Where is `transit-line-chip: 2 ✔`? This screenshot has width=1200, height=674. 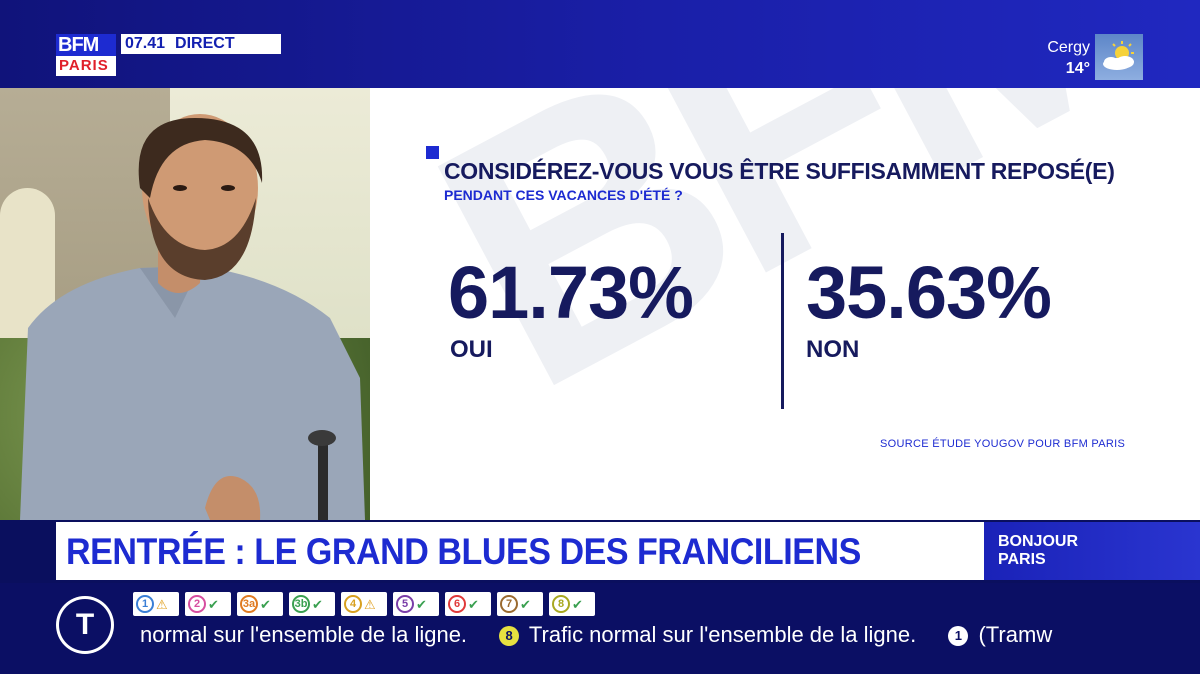 transit-line-chip: 2 ✔ is located at coordinates (208, 604).